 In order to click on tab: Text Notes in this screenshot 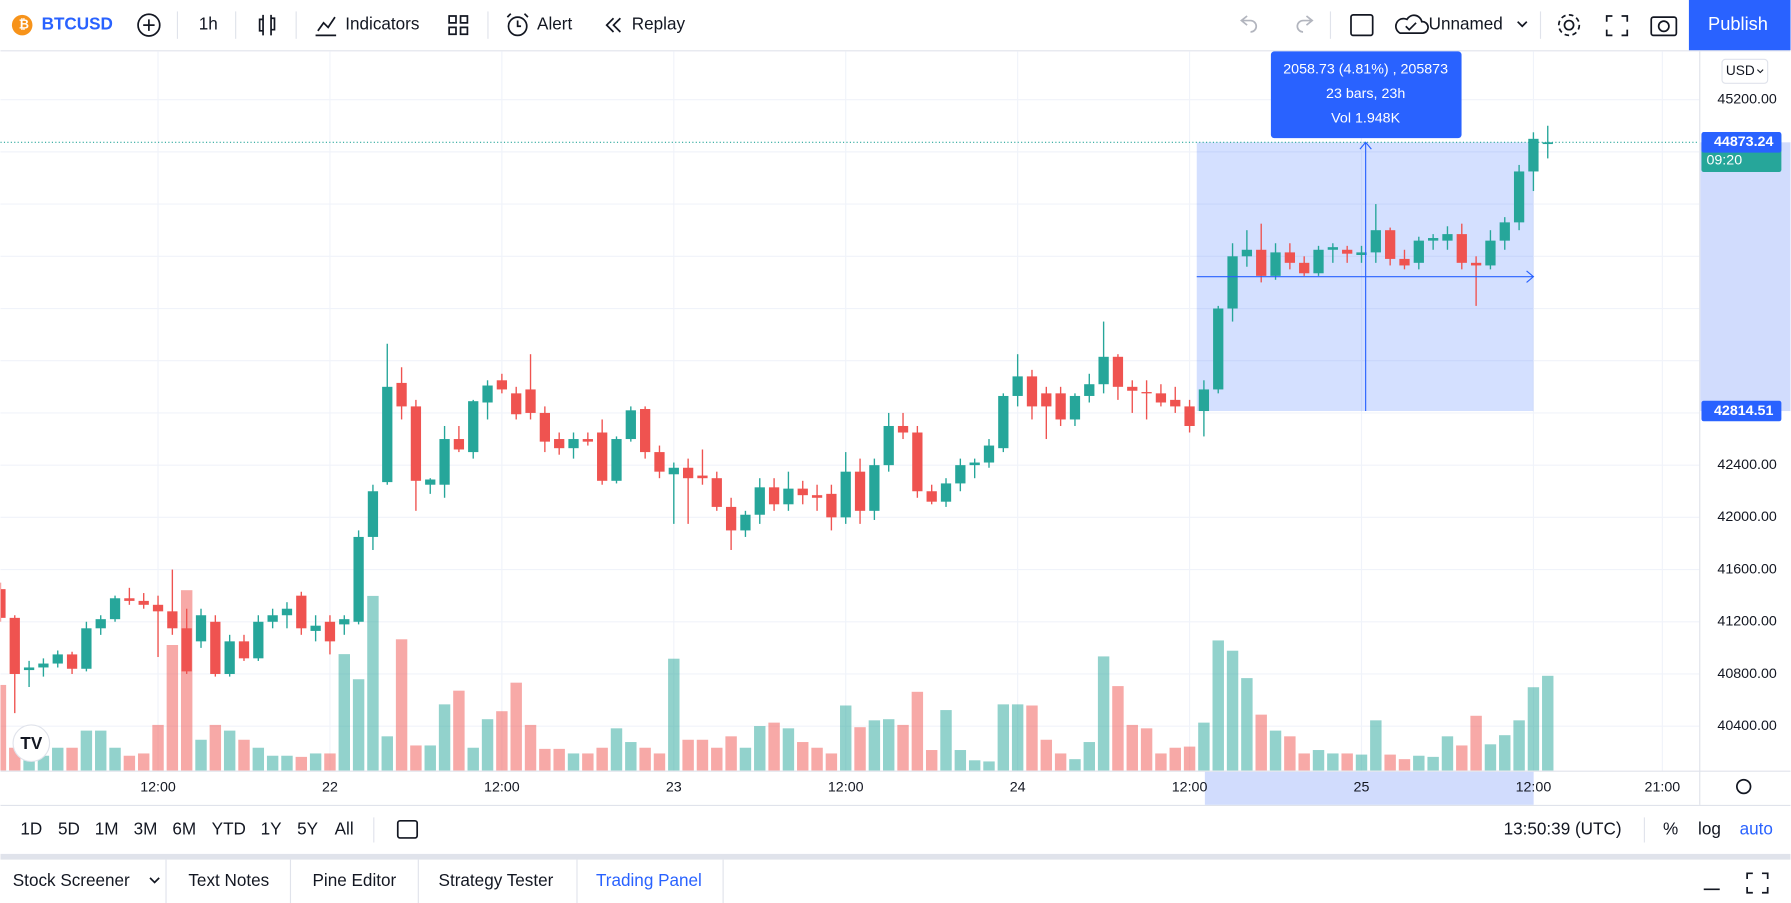, I will do `click(228, 880)`.